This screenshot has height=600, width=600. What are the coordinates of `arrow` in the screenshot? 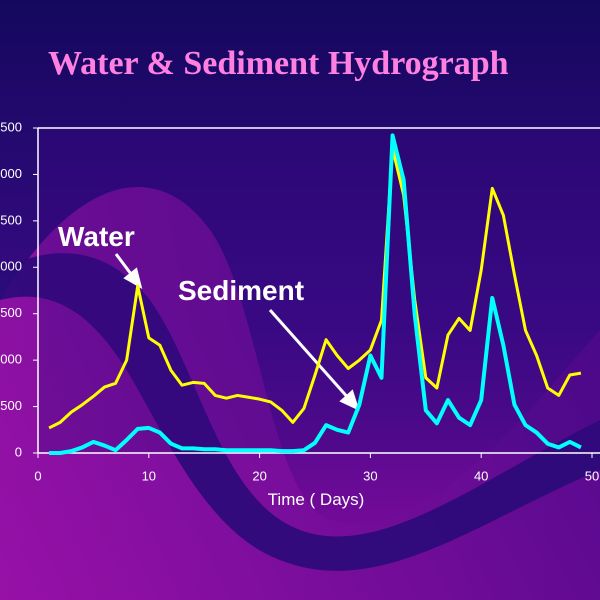 It's located at (310, 355).